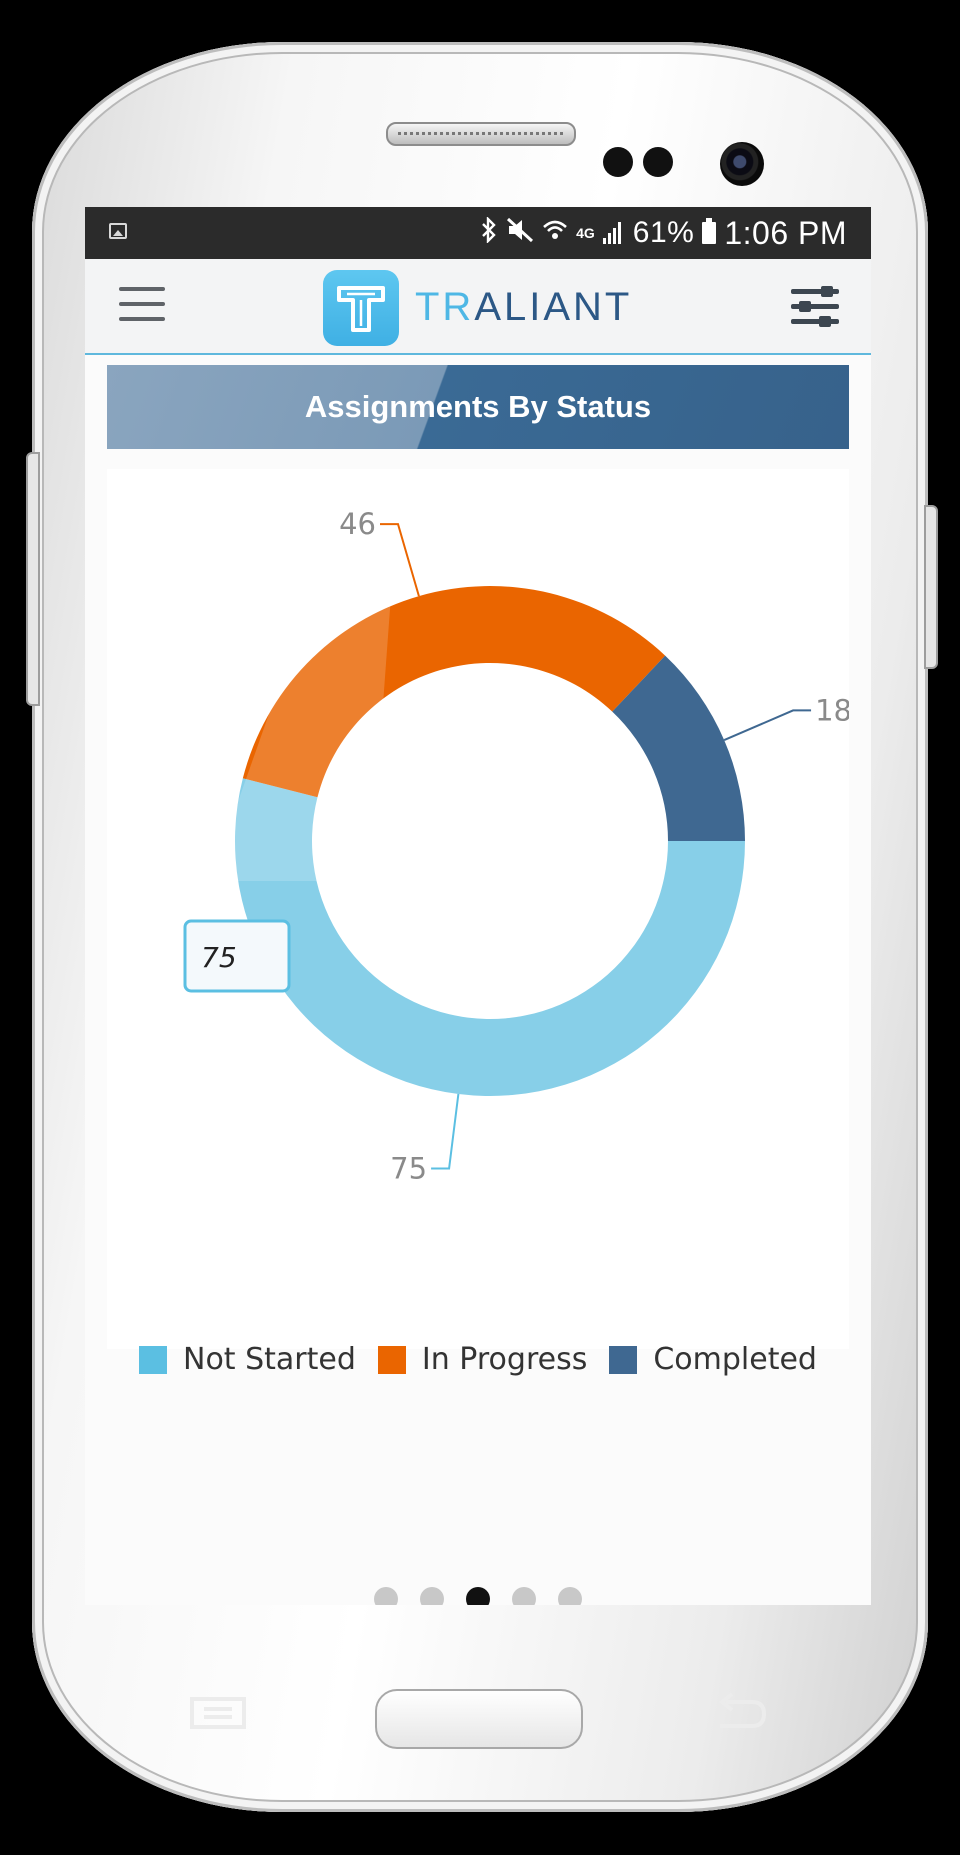  I want to click on page-dot-active, so click(478, 1596).